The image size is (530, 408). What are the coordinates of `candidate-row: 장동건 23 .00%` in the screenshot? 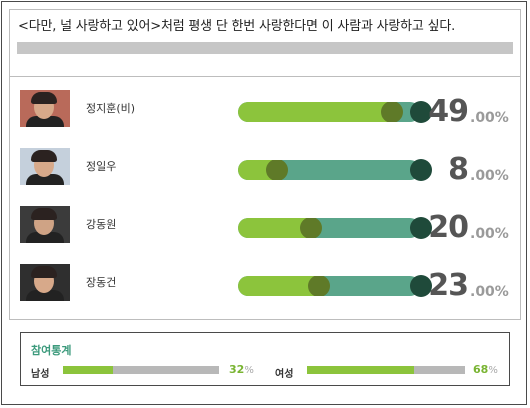 It's located at (265, 283).